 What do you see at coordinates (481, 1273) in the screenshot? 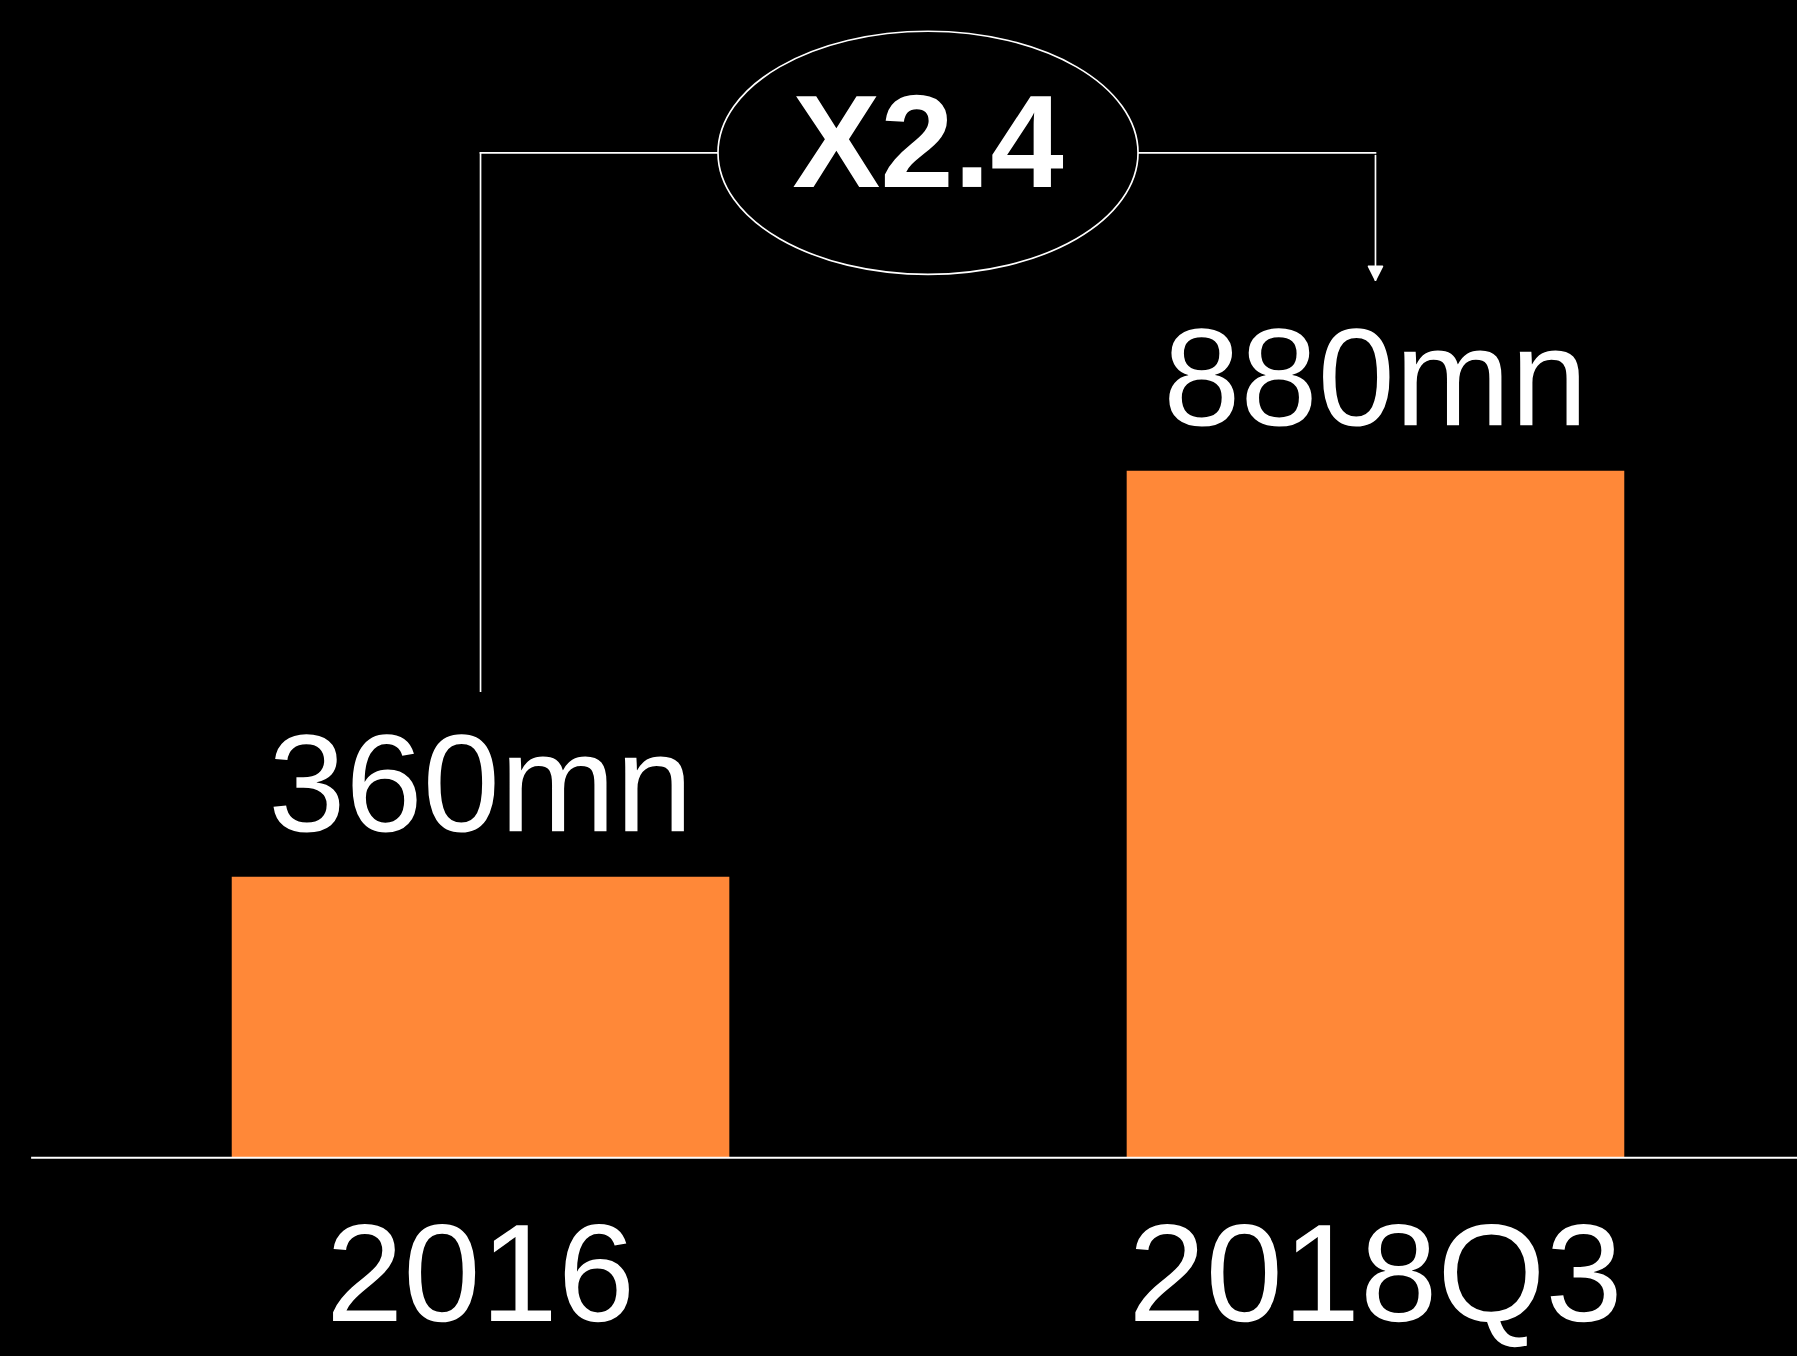
I see `x-tick-label: 2016` at bounding box center [481, 1273].